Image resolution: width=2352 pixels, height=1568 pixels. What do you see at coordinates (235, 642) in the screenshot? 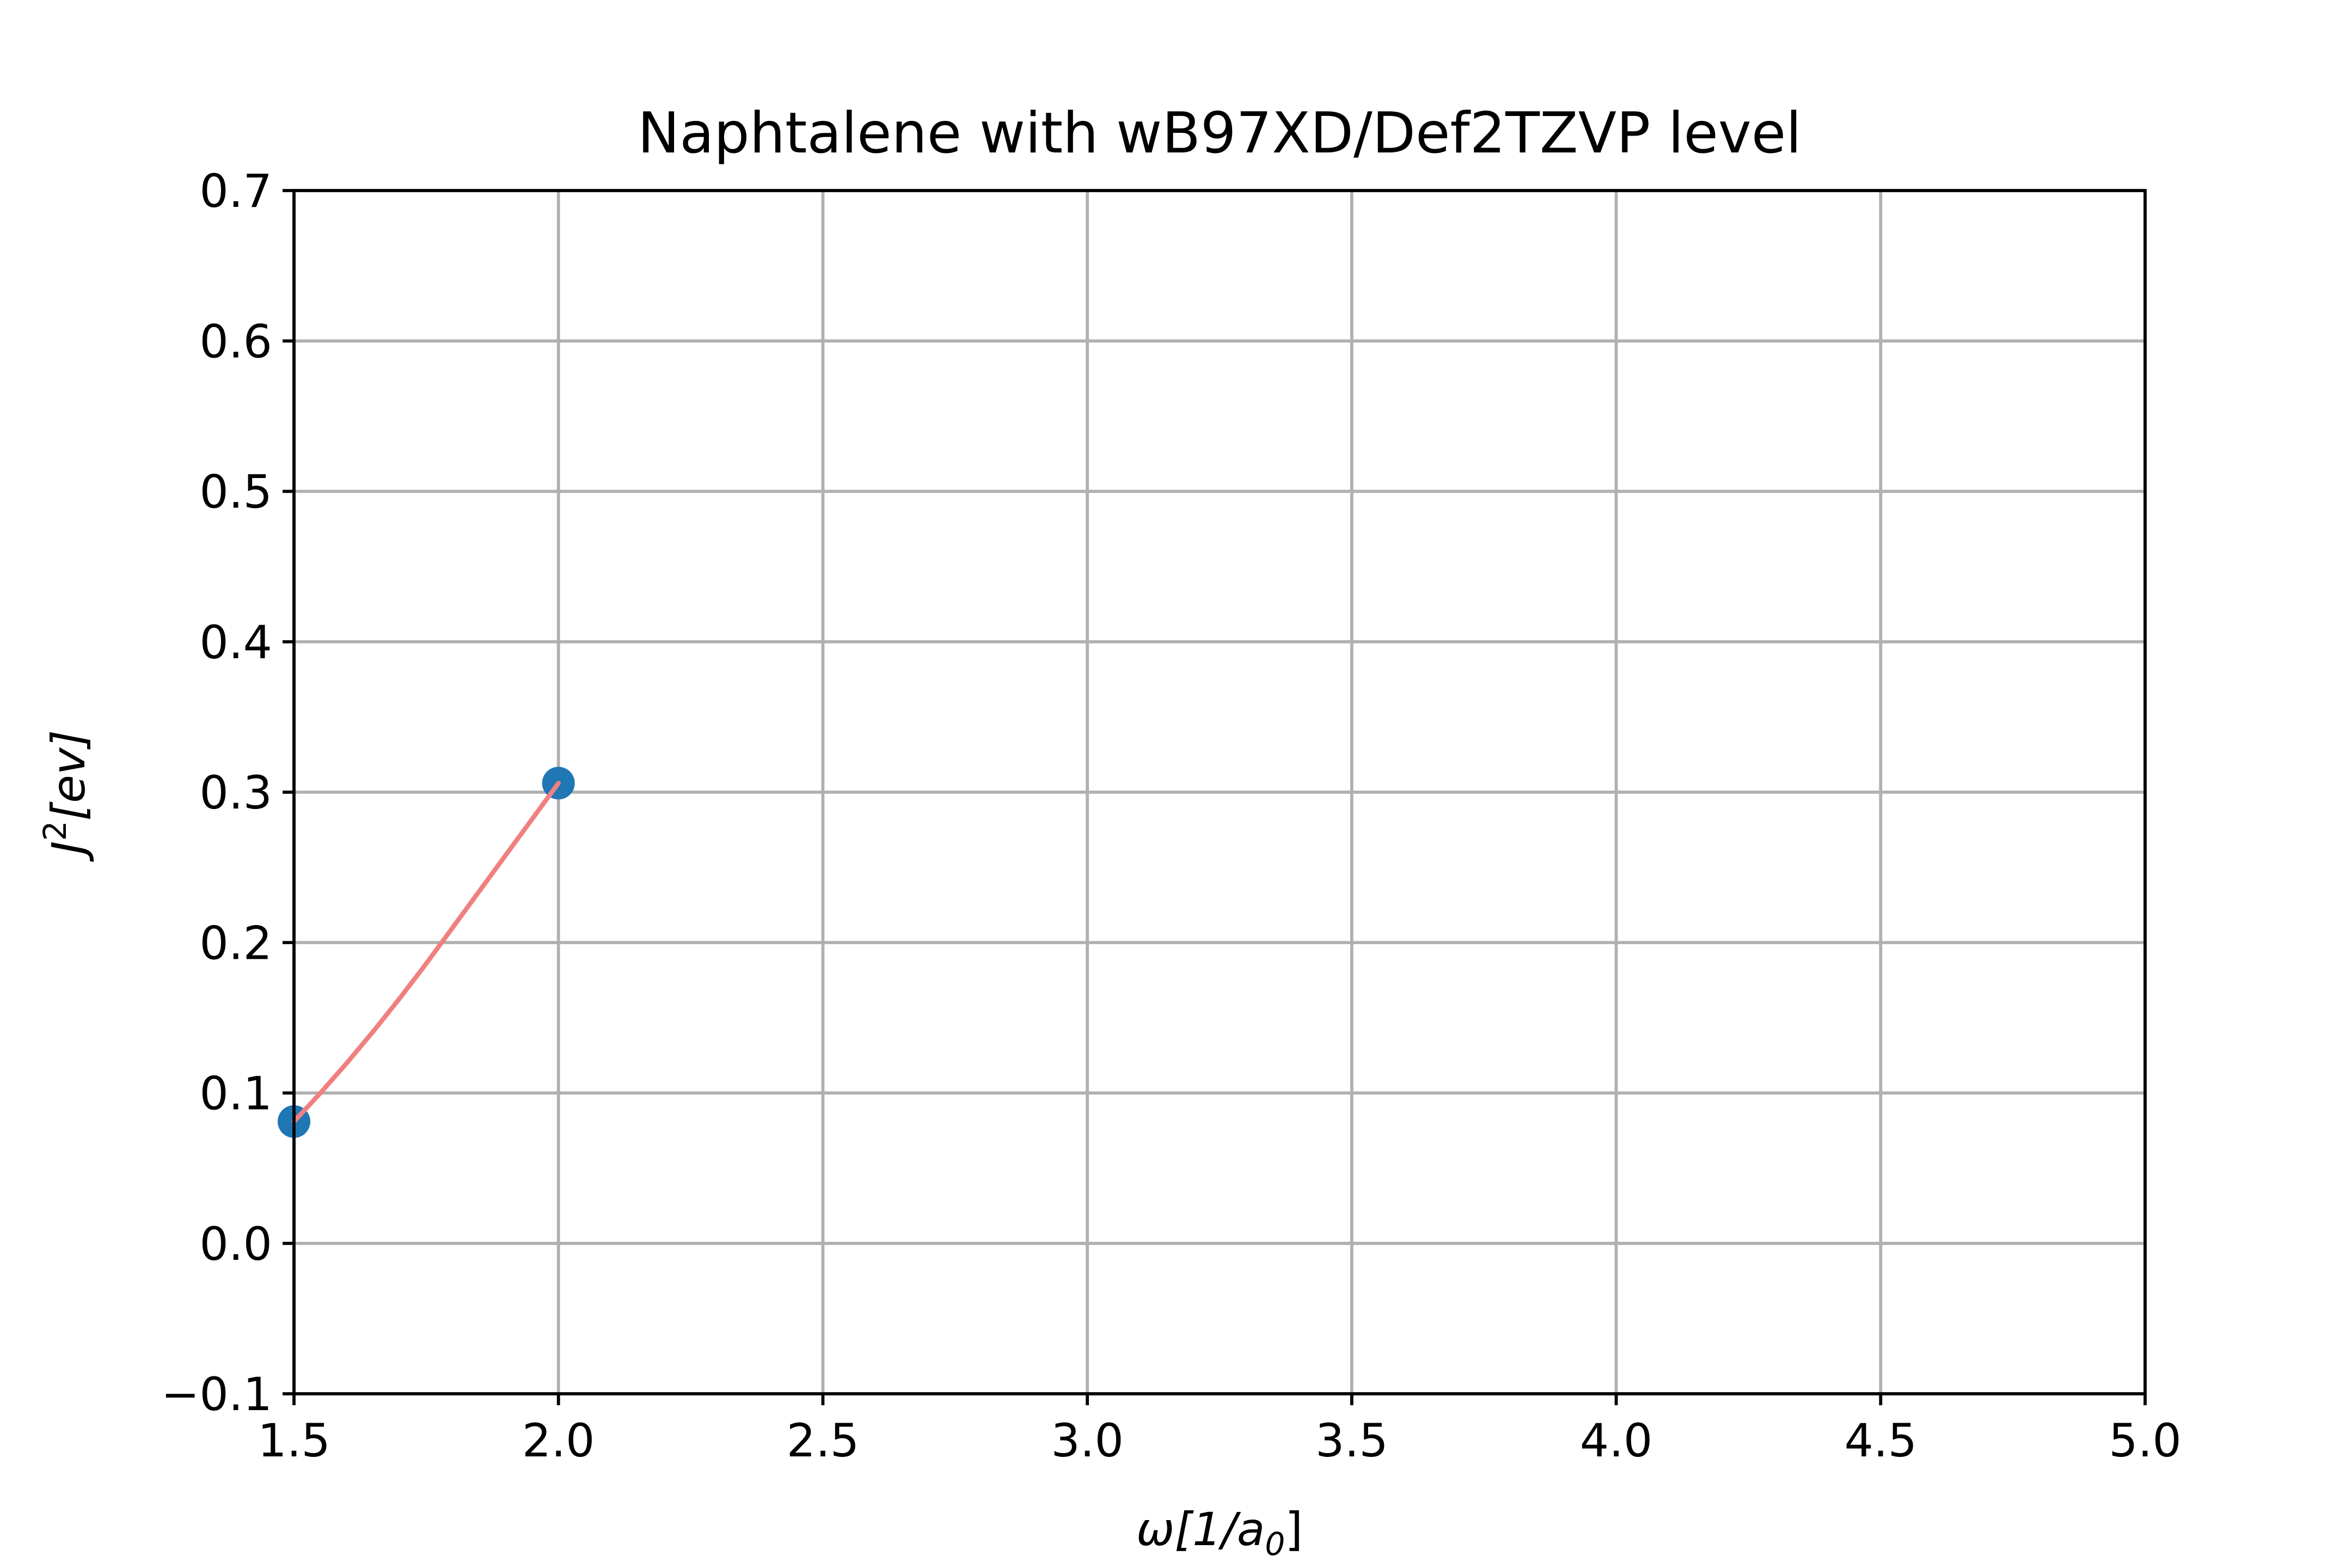
I see `y-tick-label: 0.4` at bounding box center [235, 642].